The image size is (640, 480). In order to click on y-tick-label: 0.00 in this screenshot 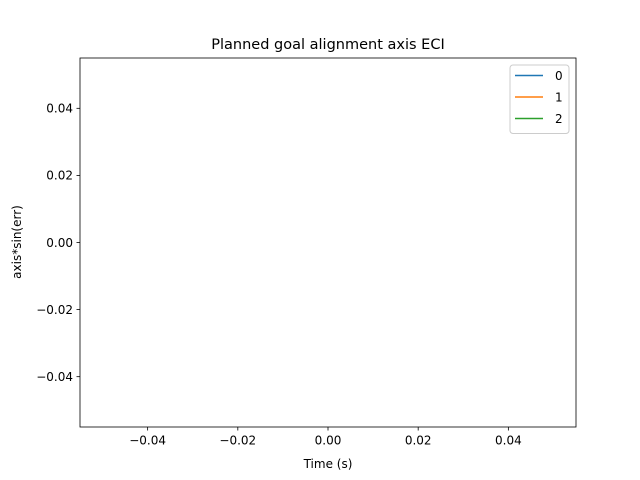, I will do `click(59, 243)`.